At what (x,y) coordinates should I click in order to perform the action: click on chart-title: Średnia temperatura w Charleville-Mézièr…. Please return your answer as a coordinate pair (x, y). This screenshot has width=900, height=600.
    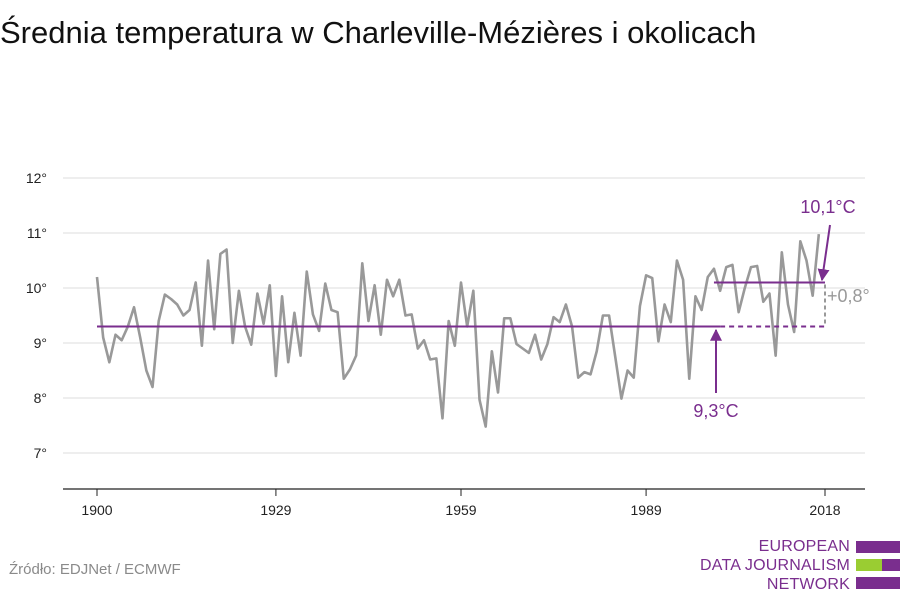
    Looking at the image, I should click on (378, 32).